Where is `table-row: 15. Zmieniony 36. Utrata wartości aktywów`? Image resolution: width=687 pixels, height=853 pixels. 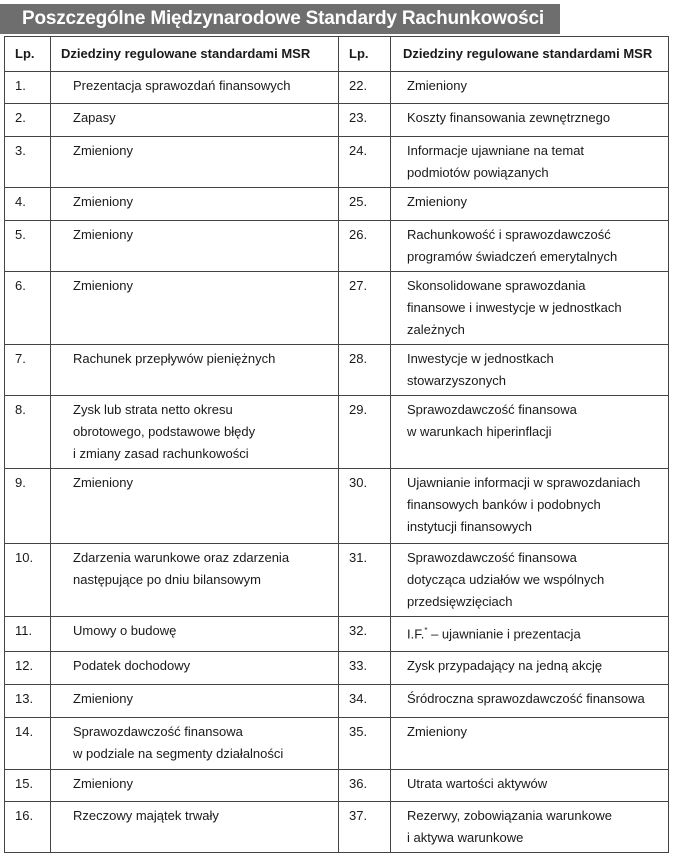 table-row: 15. Zmieniony 36. Utrata wartości aktywów is located at coordinates (336, 785).